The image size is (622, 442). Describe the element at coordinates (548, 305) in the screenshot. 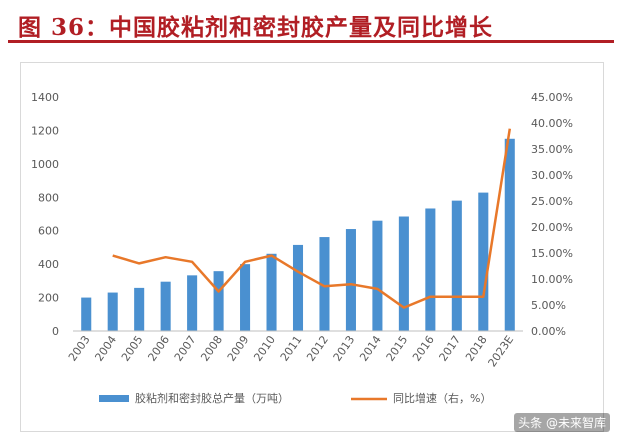

I see `y-right-tick-label: 5.00%` at that location.